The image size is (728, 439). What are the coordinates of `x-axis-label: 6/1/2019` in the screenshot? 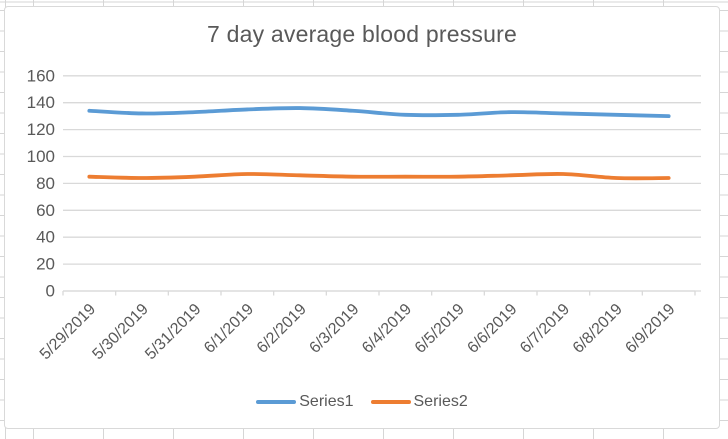 It's located at (229, 329).